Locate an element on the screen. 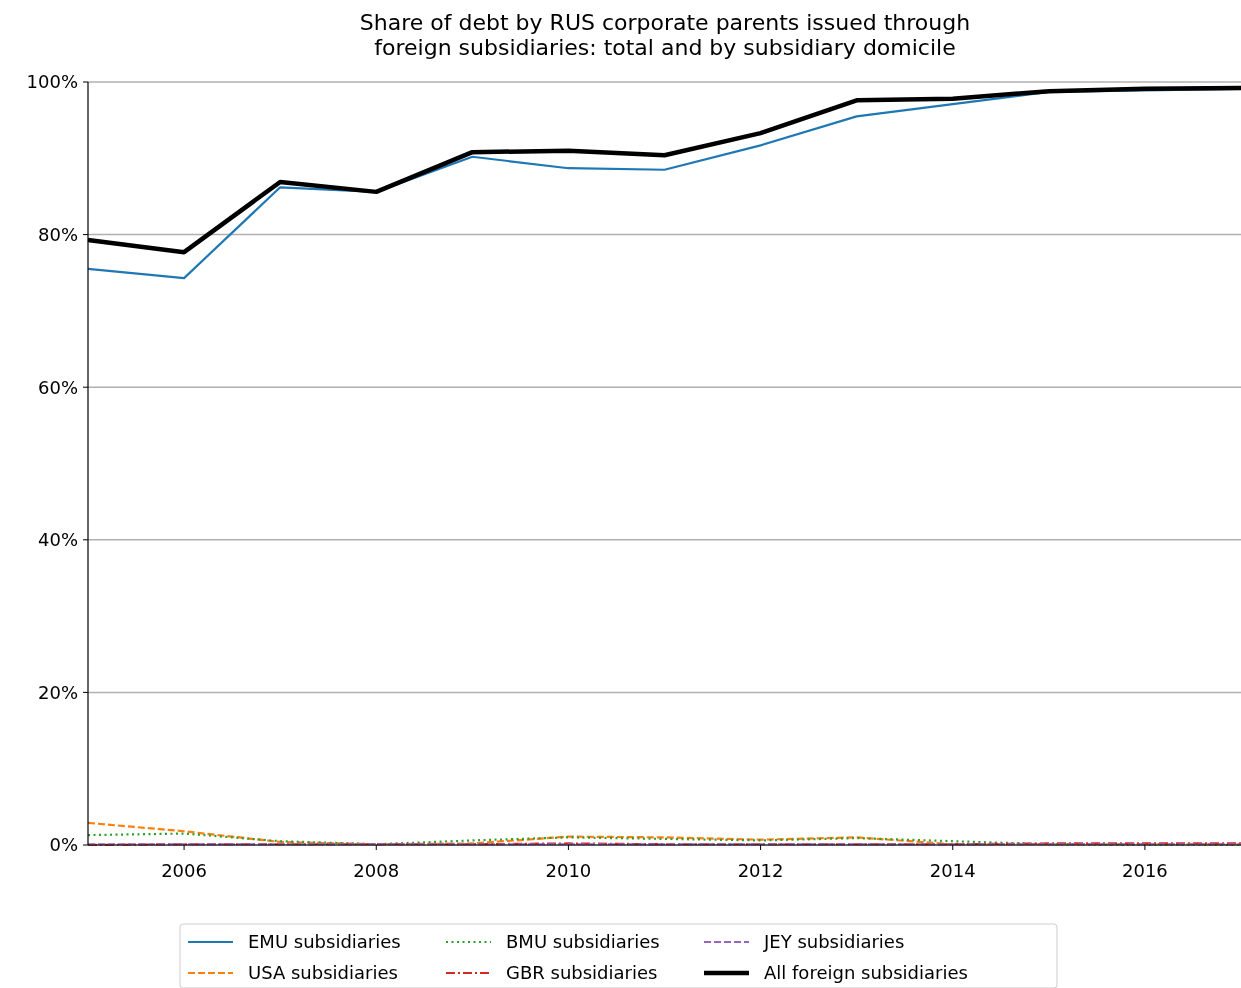  legend-label: All foreign subsidiaries is located at coordinates (866, 973).